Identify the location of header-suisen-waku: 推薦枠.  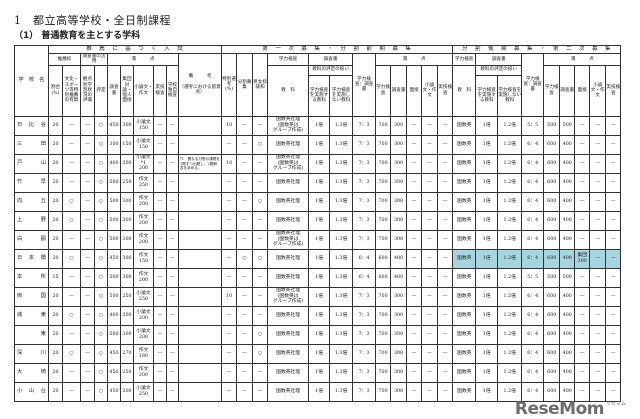
(64, 59).